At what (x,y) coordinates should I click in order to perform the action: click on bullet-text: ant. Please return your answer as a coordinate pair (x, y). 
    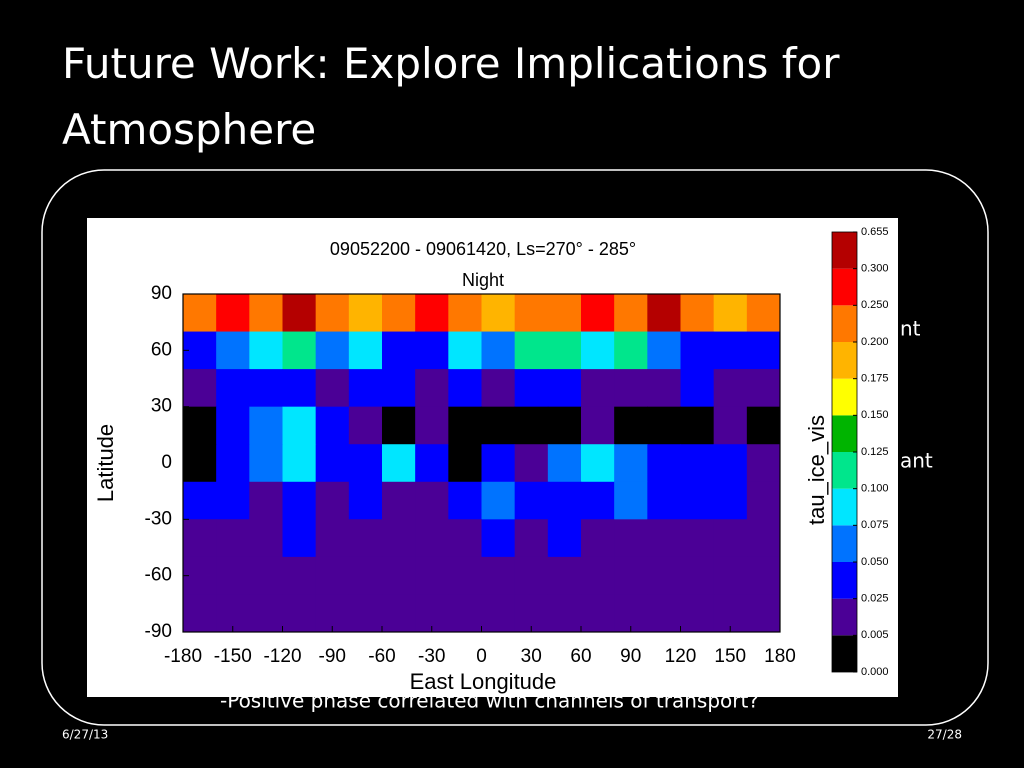
    Looking at the image, I should click on (916, 461).